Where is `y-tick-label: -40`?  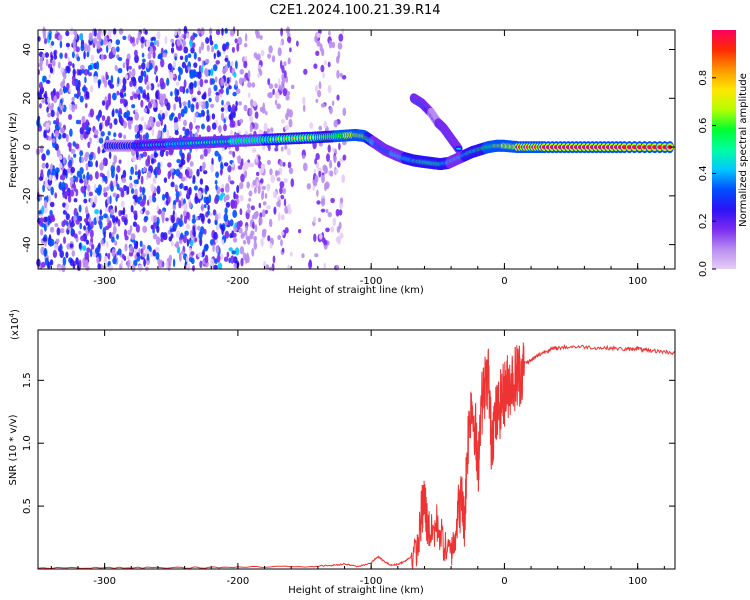
y-tick-label: -40 is located at coordinates (27, 244).